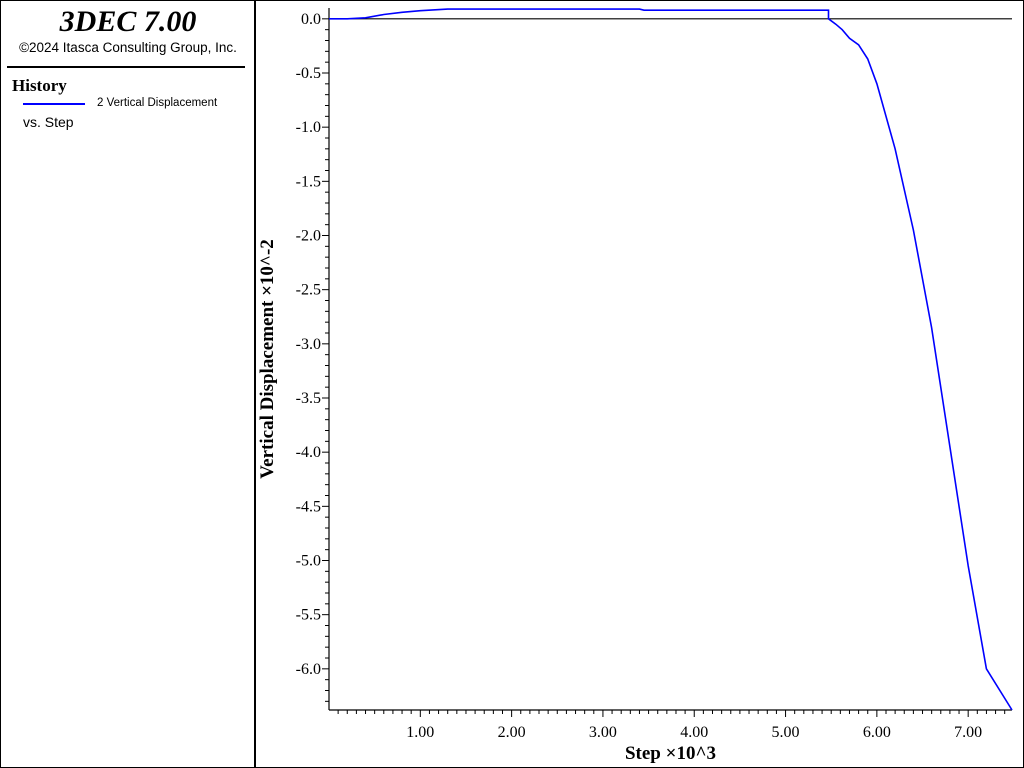 This screenshot has width=1024, height=768. I want to click on y-tick-label: -4.0, so click(308, 452).